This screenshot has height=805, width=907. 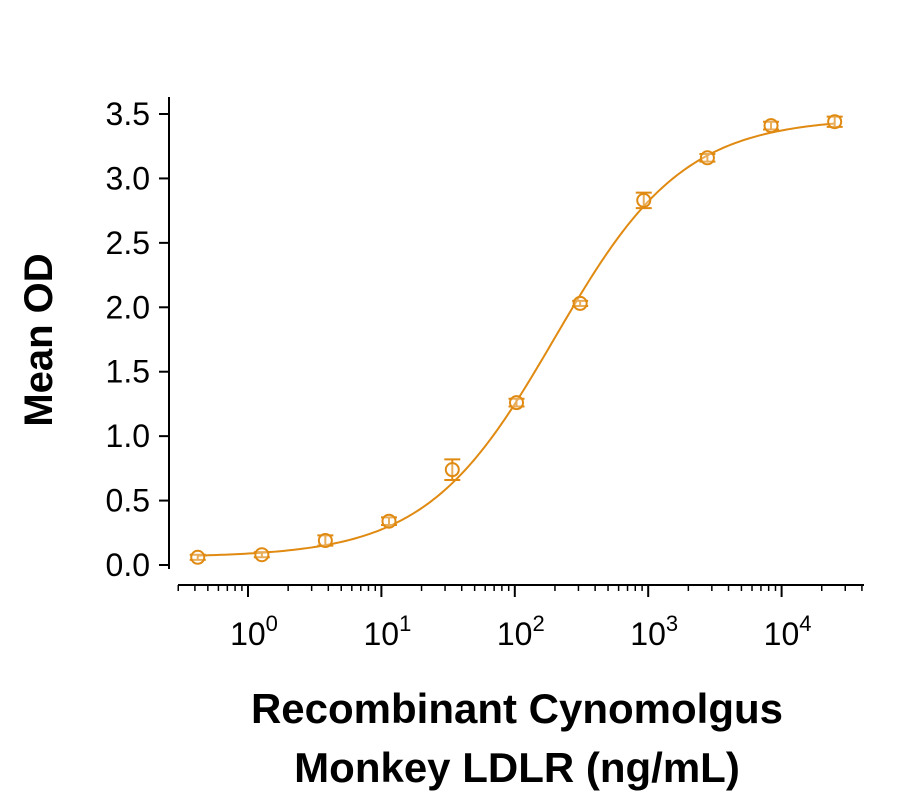 What do you see at coordinates (128, 565) in the screenshot?
I see `y-tick-label: 0.0` at bounding box center [128, 565].